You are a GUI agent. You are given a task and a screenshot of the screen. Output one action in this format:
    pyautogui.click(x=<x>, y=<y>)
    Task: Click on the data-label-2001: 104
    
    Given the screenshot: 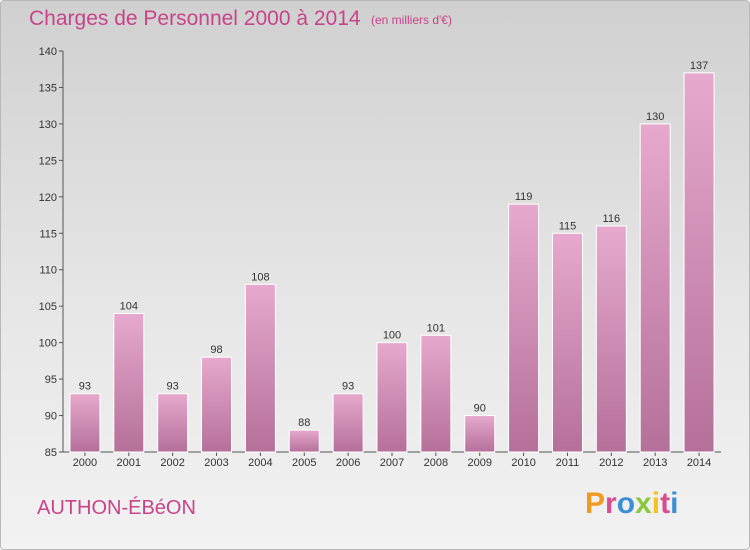 What is the action you would take?
    pyautogui.click(x=129, y=306)
    